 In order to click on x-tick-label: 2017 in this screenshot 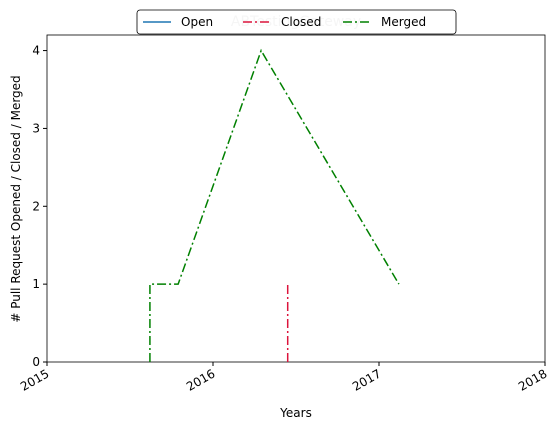, I will do `click(366, 379)`.